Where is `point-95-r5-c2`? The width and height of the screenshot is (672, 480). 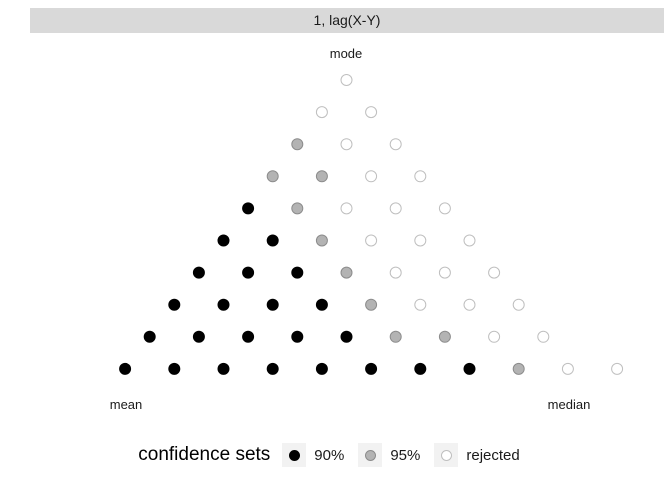
point-95-r5-c2 is located at coordinates (321, 240).